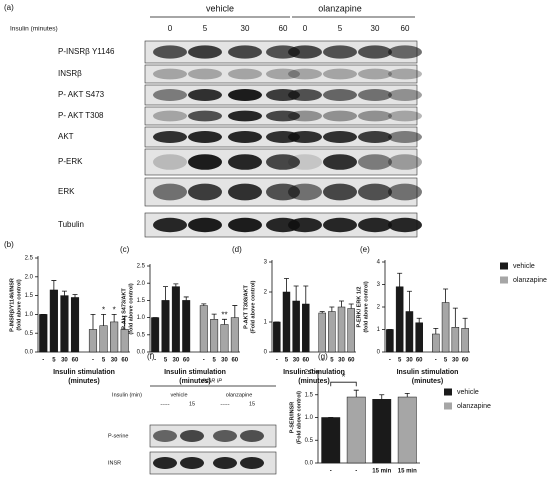  Describe the element at coordinates (359, 307) in the screenshot. I see `y-axis-label: P-ERK/ ERK 1/2` at that location.